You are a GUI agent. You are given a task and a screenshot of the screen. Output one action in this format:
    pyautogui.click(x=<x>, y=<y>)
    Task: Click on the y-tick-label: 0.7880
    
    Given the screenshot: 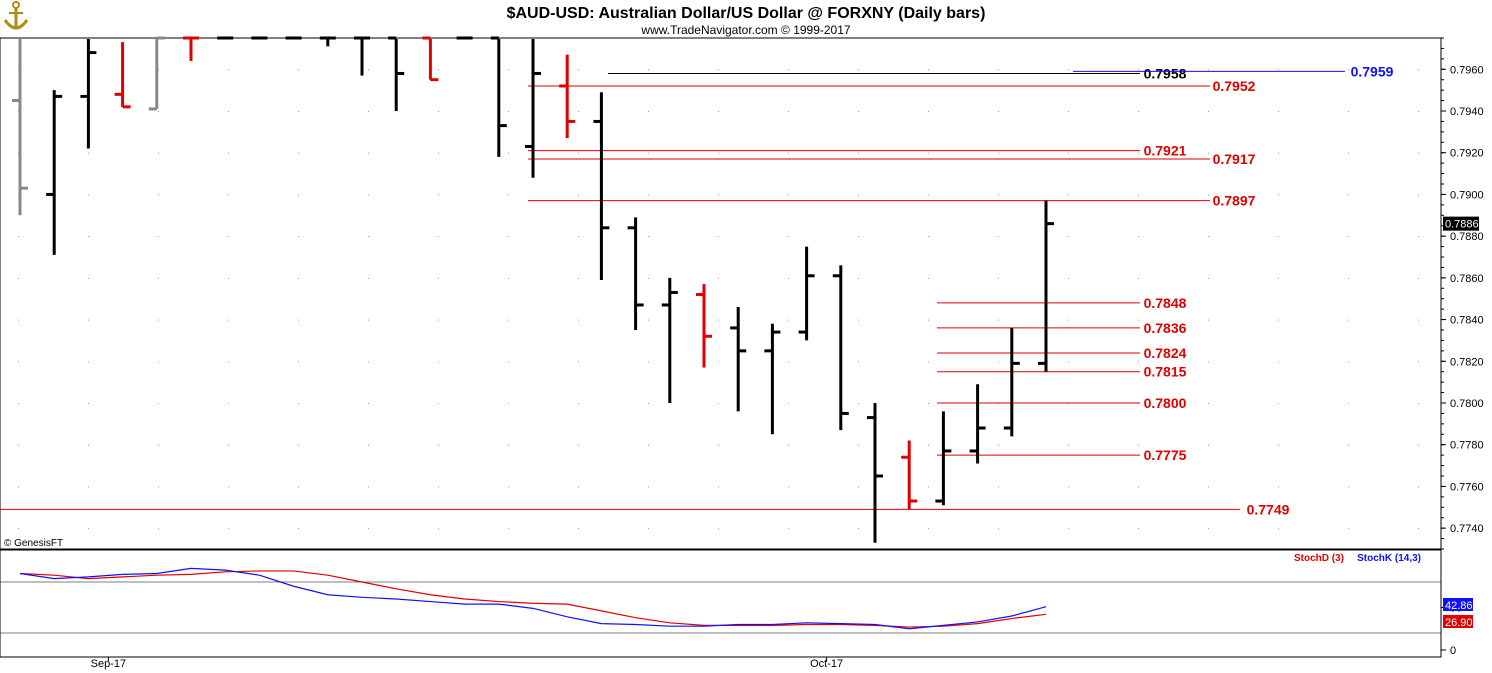 What is the action you would take?
    pyautogui.click(x=1467, y=237)
    